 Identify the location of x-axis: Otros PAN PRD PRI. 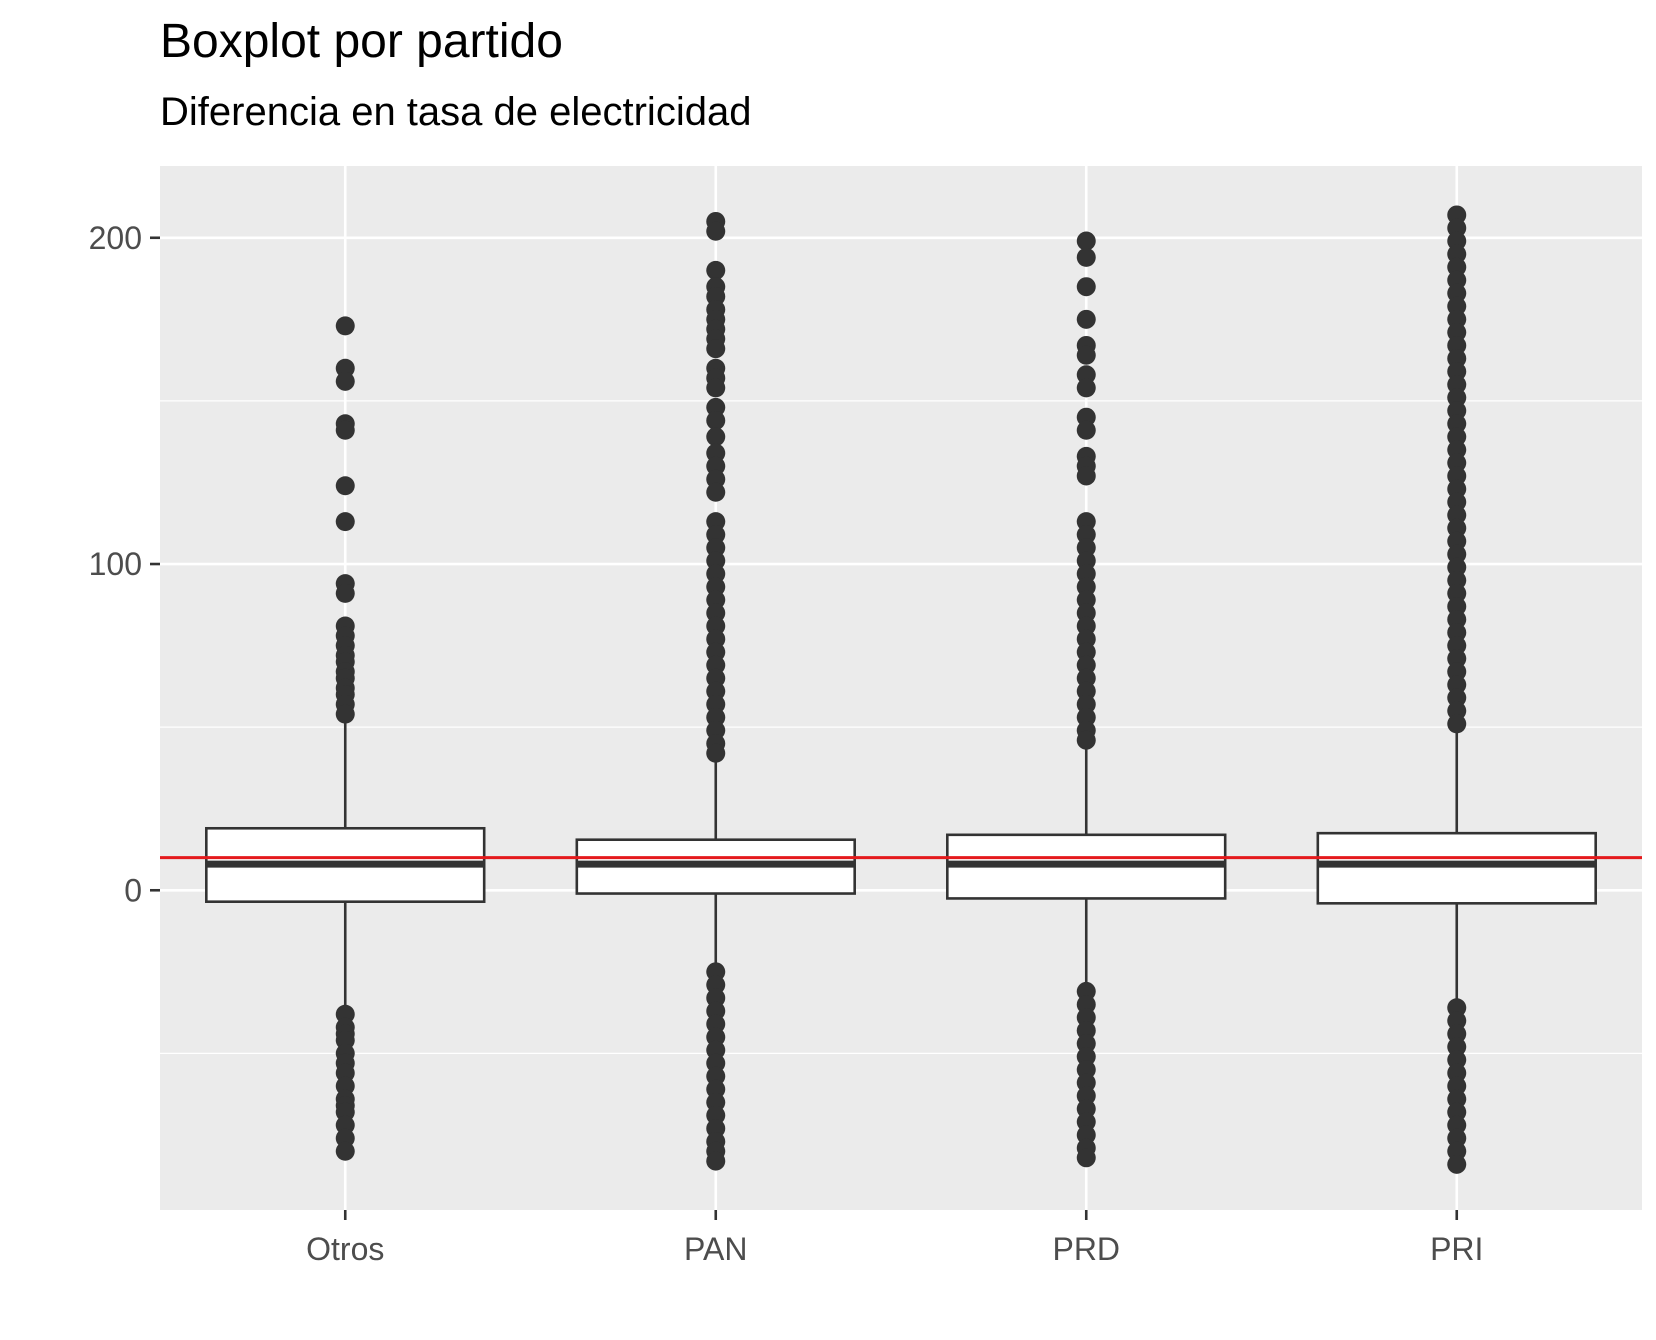
(894, 1238).